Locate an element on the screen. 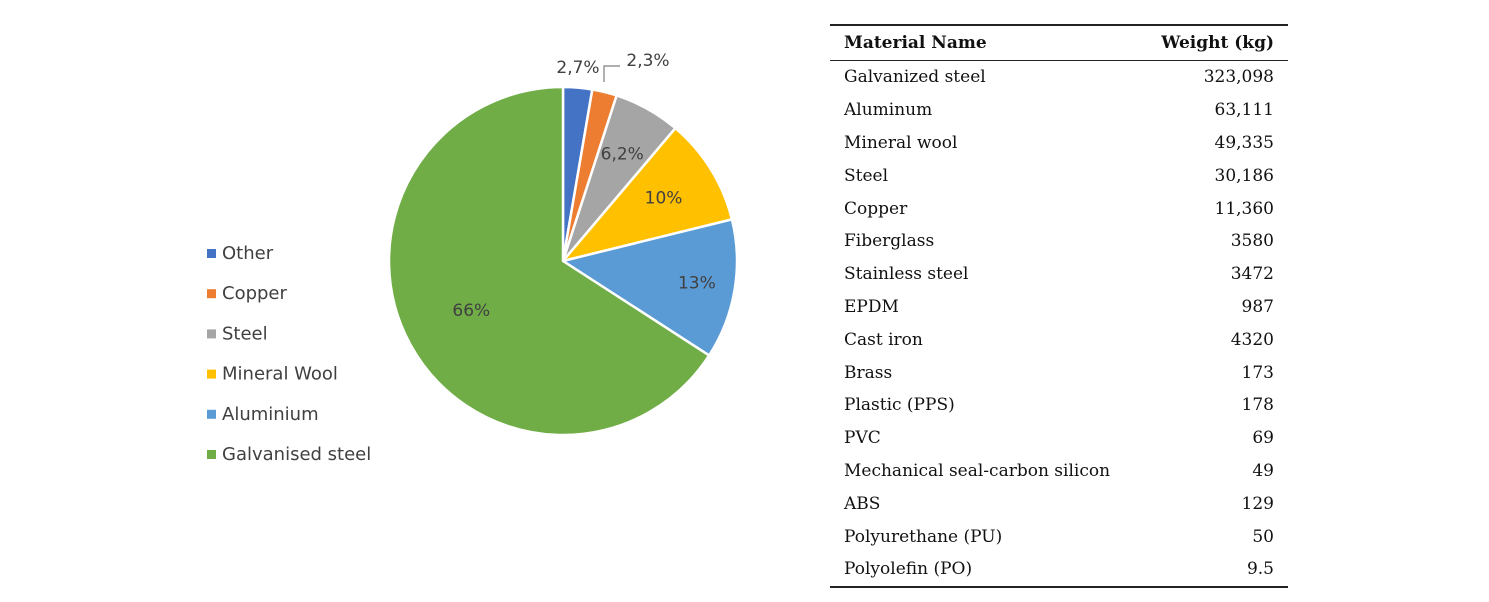  material-name-cell: Mineral wool is located at coordinates (901, 142).